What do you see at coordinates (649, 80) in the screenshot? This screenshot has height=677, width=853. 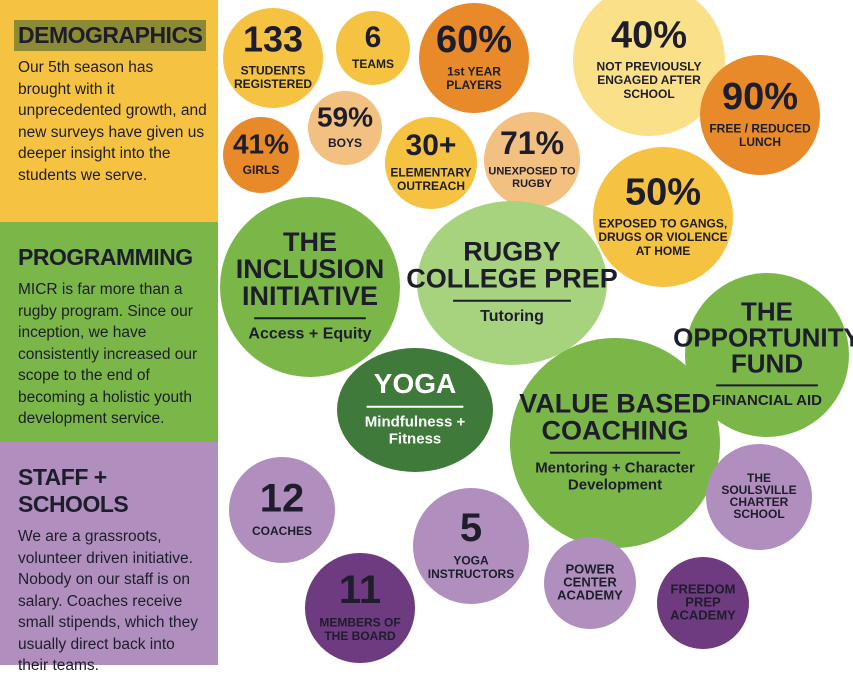 I see `bubble-label: ENGAGED AFTER` at bounding box center [649, 80].